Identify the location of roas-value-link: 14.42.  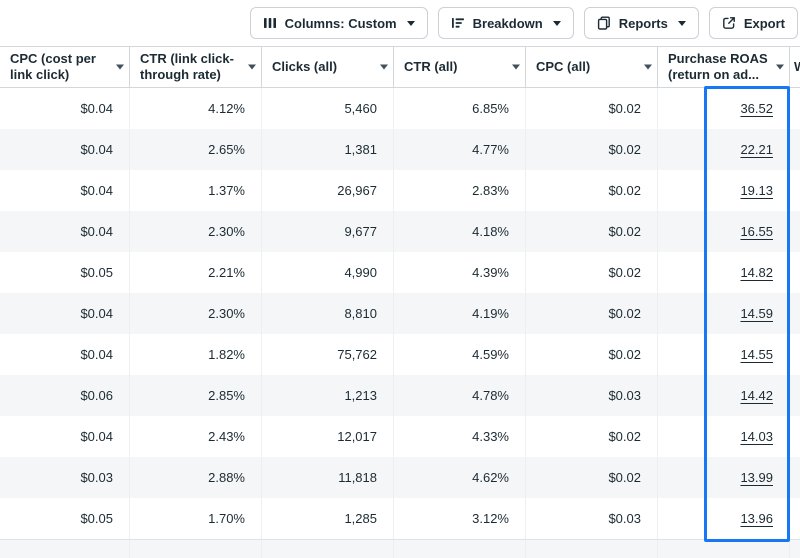
(756, 395).